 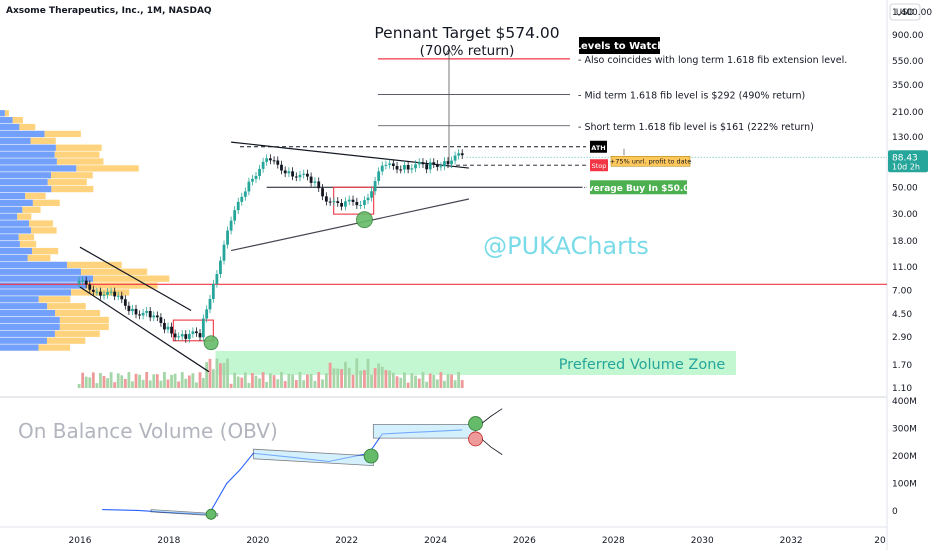 What do you see at coordinates (85, 230) in the screenshot?
I see `volume-profile` at bounding box center [85, 230].